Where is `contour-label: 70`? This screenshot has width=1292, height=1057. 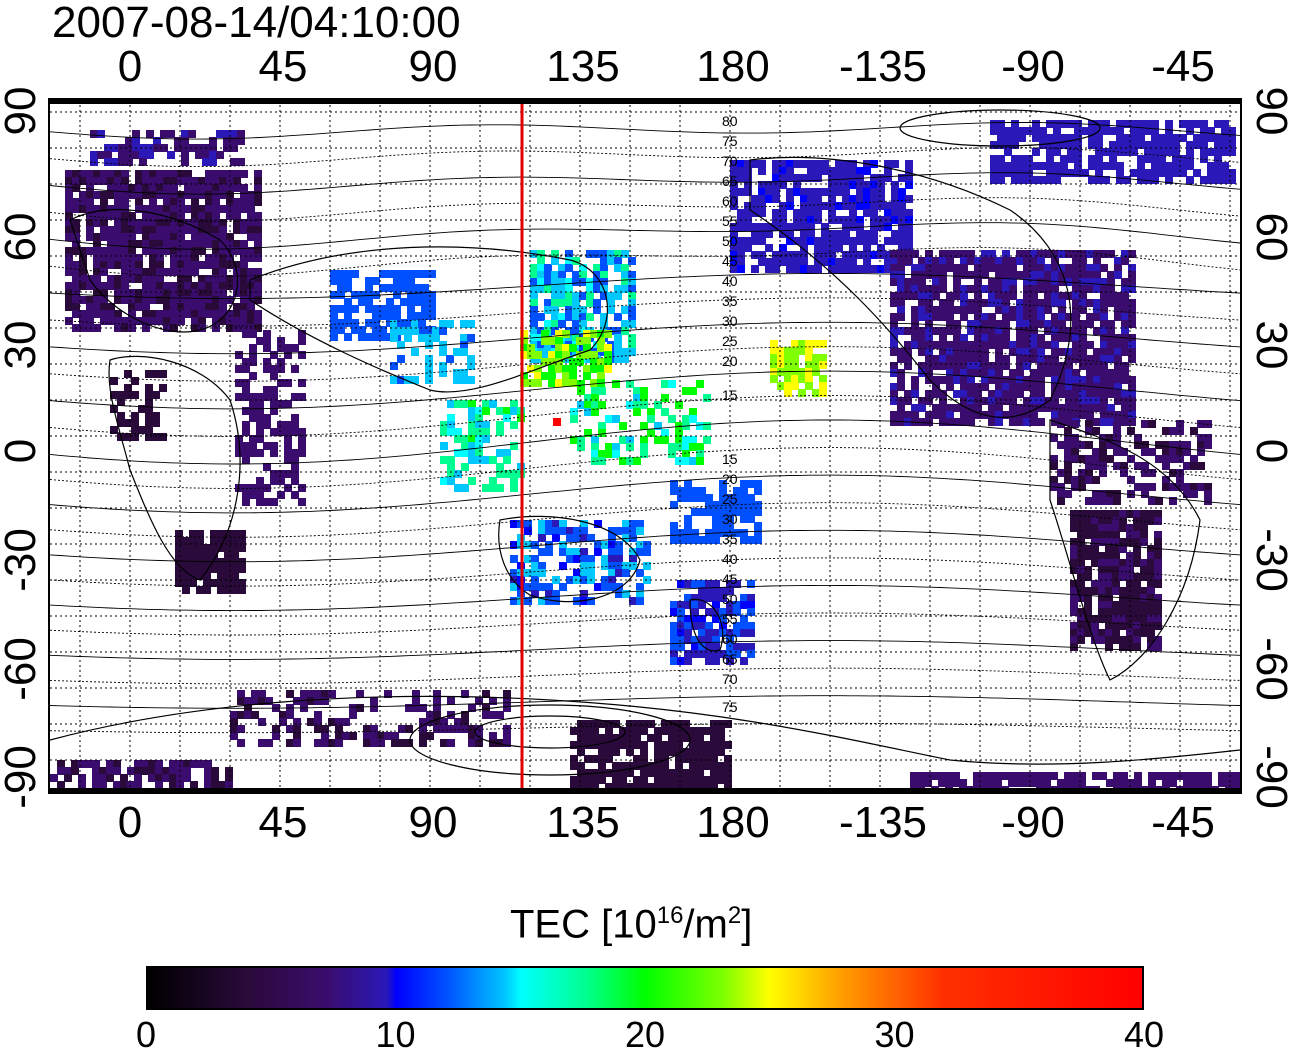 contour-label: 70 is located at coordinates (730, 679).